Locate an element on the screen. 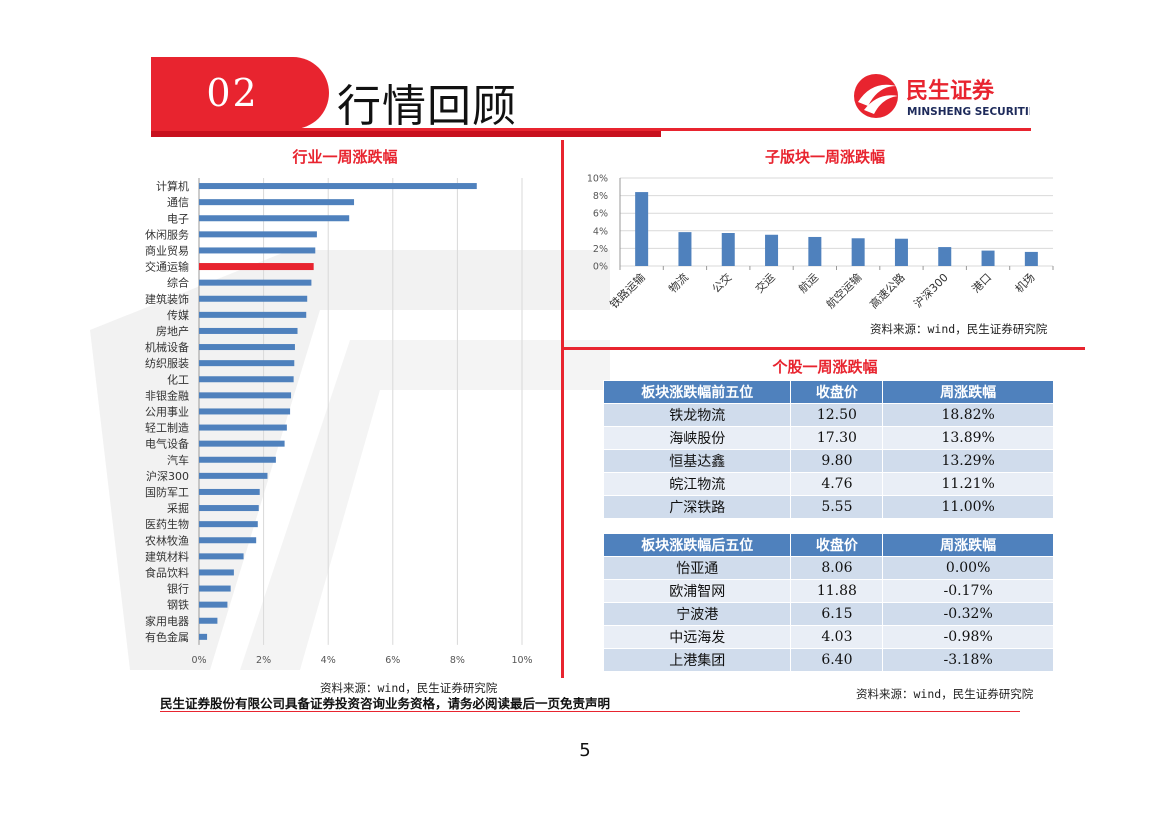 This screenshot has width=1169, height=826. y-tick-label: 0% is located at coordinates (600, 267).